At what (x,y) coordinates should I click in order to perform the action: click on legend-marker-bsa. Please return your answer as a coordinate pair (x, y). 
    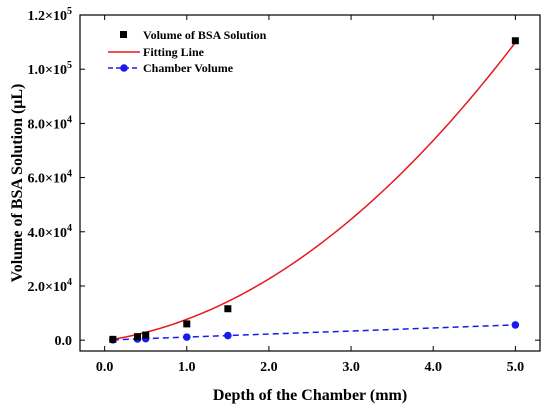
    Looking at the image, I should click on (123, 34).